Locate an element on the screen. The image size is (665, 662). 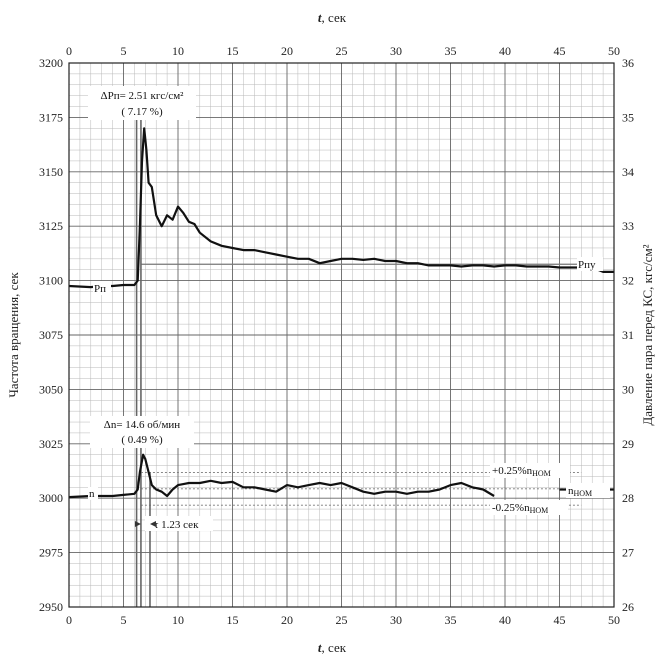
n-label-box is located at coordinates (93, 493).